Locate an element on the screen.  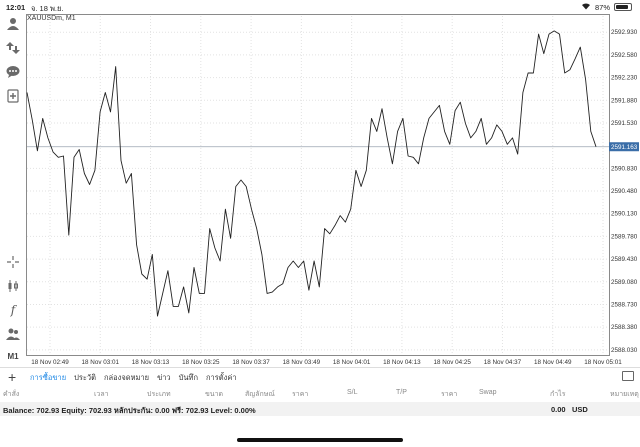
time-tick-label: 18 Nov 04:01 is located at coordinates (352, 362).